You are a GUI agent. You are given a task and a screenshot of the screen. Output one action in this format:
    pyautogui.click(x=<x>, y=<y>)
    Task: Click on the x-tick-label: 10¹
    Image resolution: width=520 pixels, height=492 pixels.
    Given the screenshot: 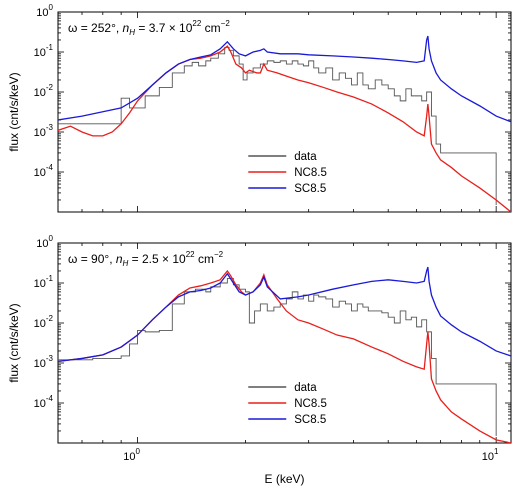 What is the action you would take?
    pyautogui.click(x=490, y=455)
    